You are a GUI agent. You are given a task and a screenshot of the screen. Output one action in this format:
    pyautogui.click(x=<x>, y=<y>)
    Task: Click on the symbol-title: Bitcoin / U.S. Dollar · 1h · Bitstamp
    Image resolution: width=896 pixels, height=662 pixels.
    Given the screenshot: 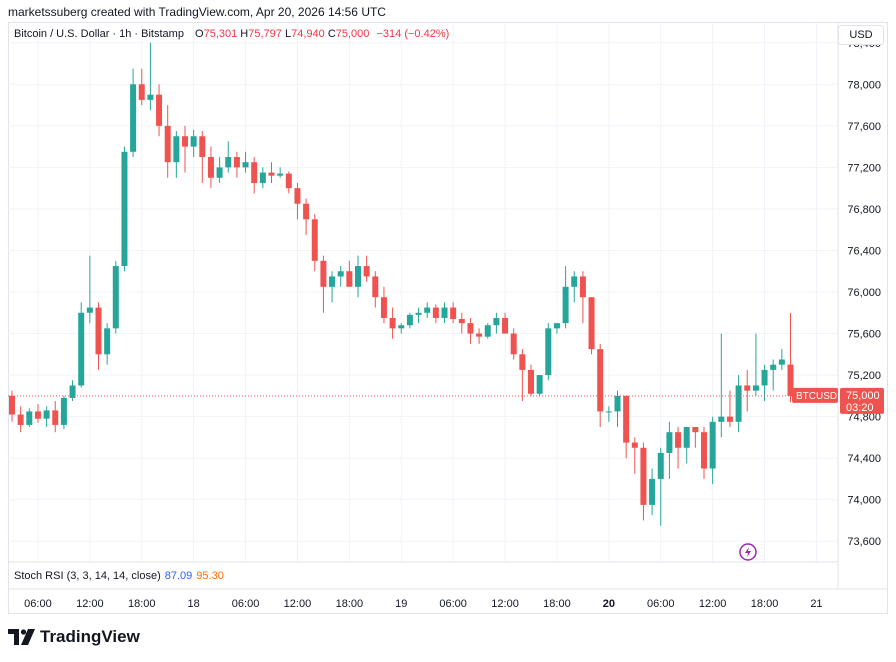 What is the action you would take?
    pyautogui.click(x=99, y=34)
    